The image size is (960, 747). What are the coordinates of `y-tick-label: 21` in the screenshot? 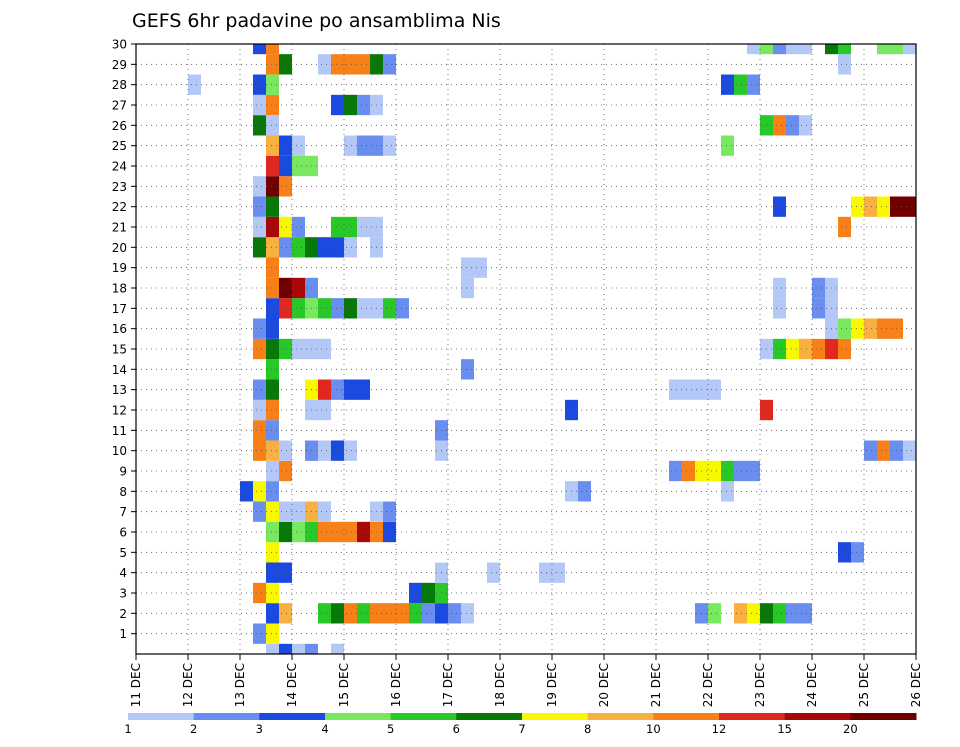 It's located at (119, 228).